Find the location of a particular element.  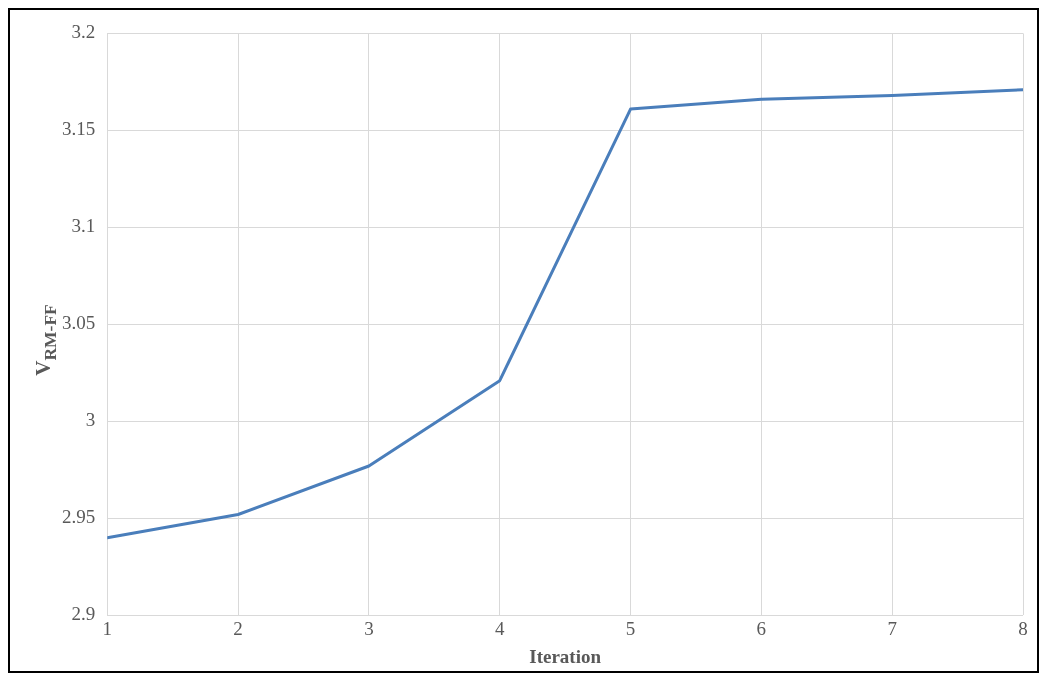

x-tick-label: 8 is located at coordinates (1023, 628).